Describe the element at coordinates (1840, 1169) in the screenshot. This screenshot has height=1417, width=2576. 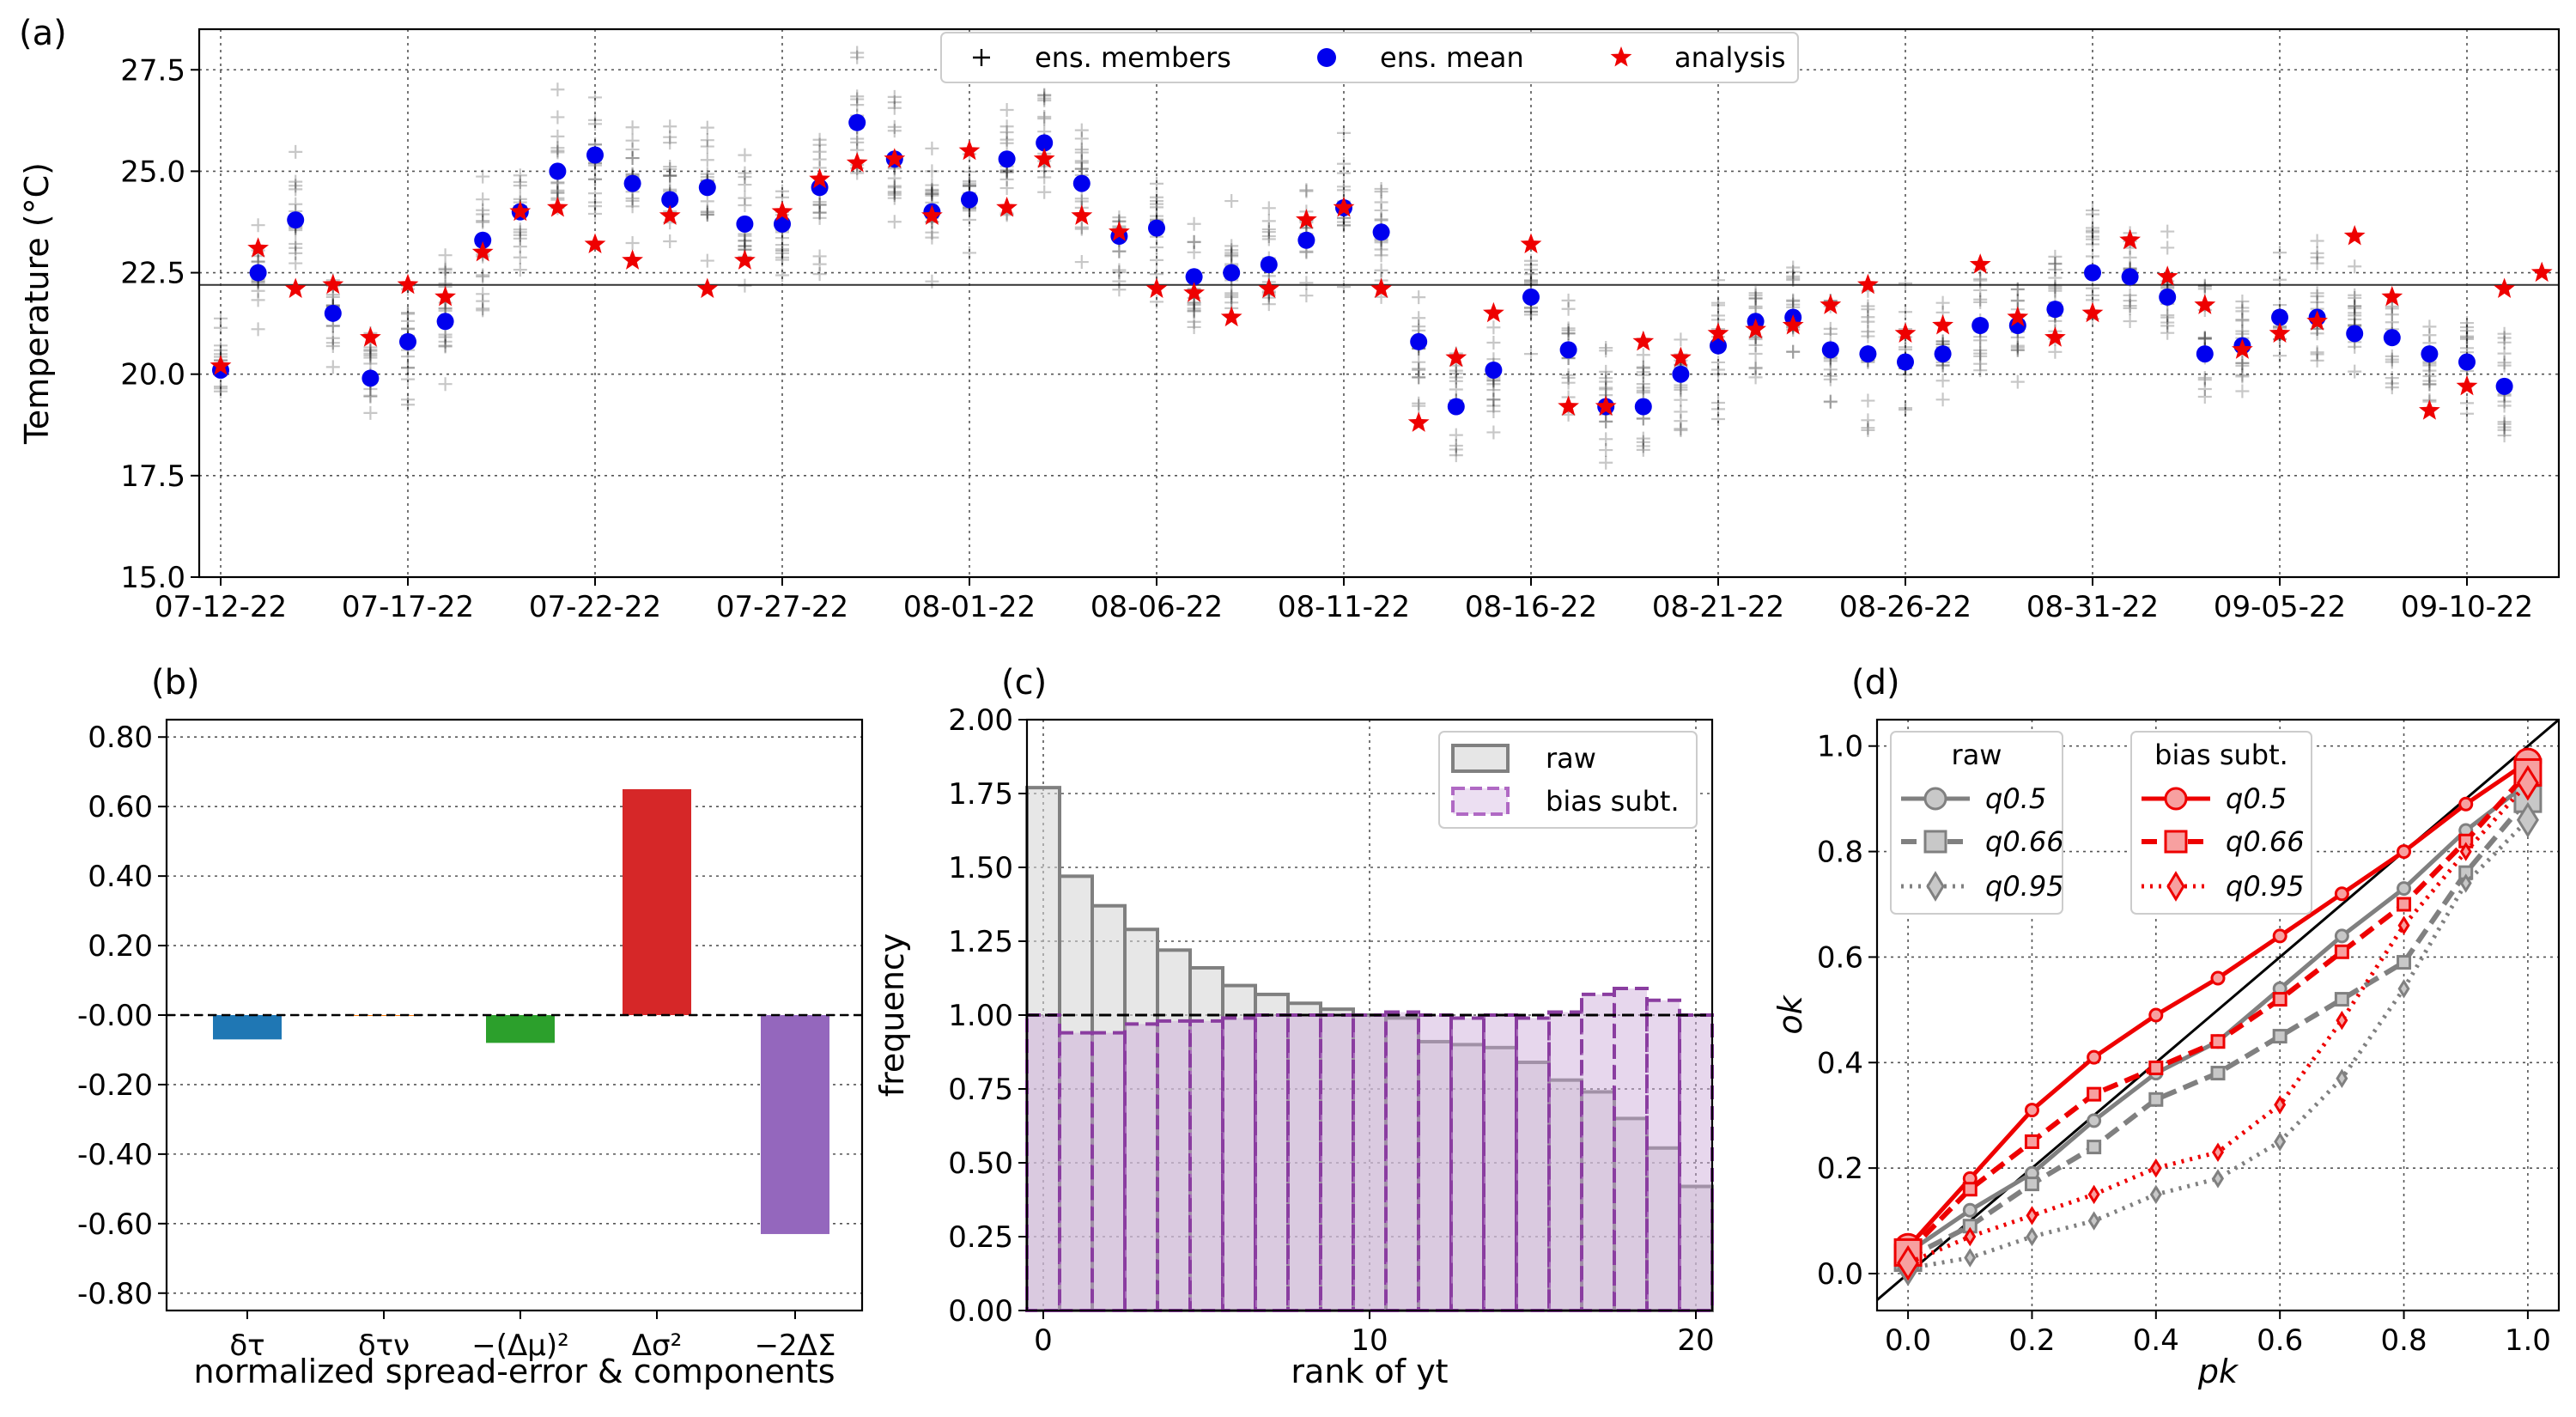
I see `y-tick-label: 0.2` at that location.